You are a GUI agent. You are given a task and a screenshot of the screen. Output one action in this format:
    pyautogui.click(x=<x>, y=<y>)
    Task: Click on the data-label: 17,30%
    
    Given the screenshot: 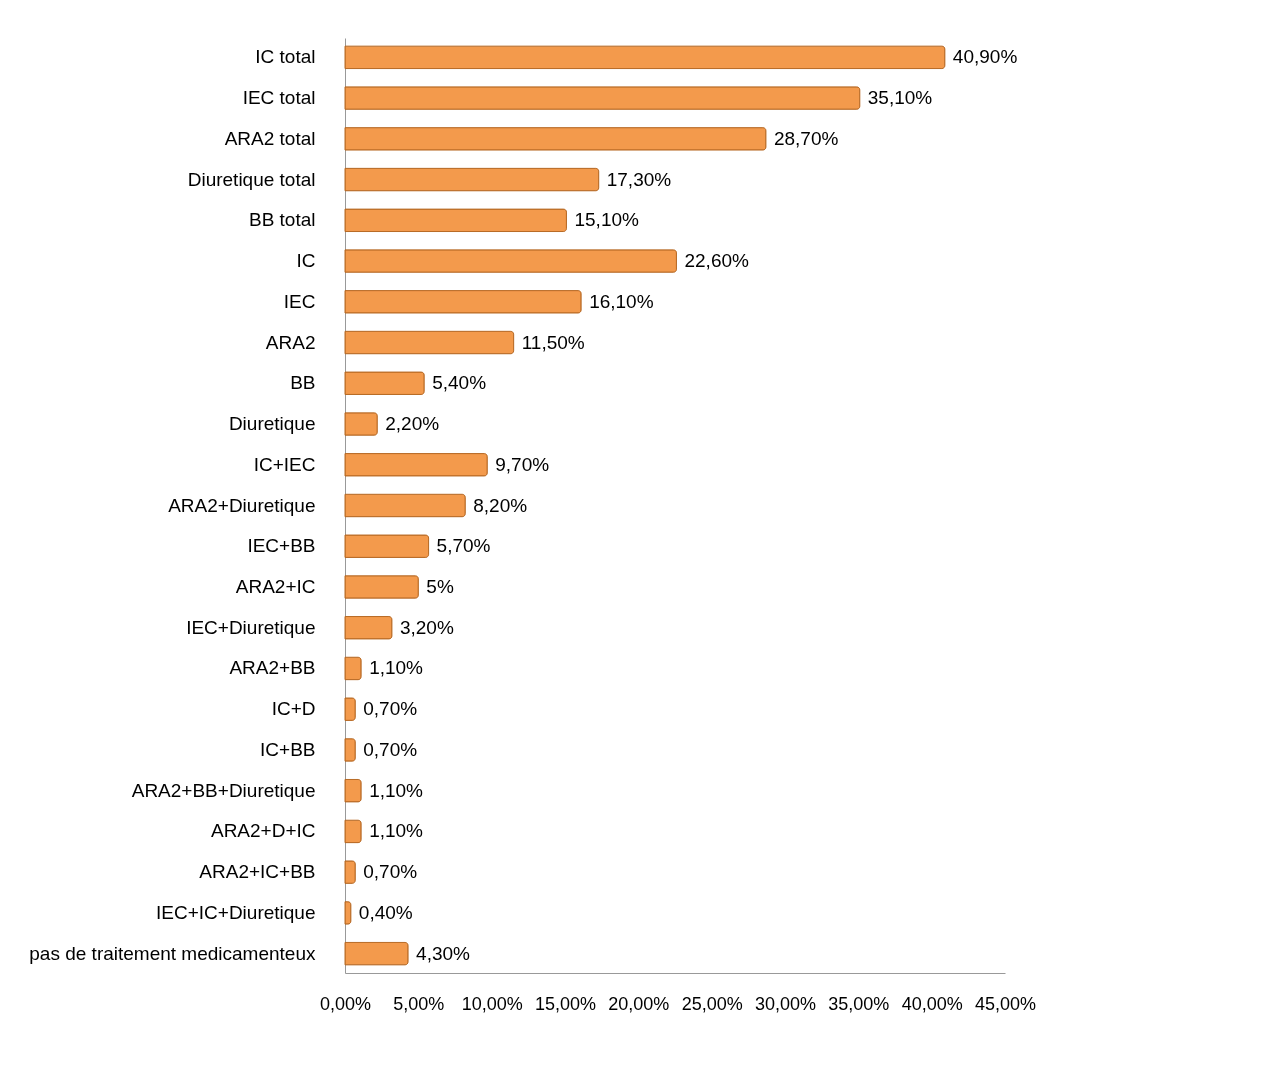 What is the action you would take?
    pyautogui.click(x=639, y=179)
    